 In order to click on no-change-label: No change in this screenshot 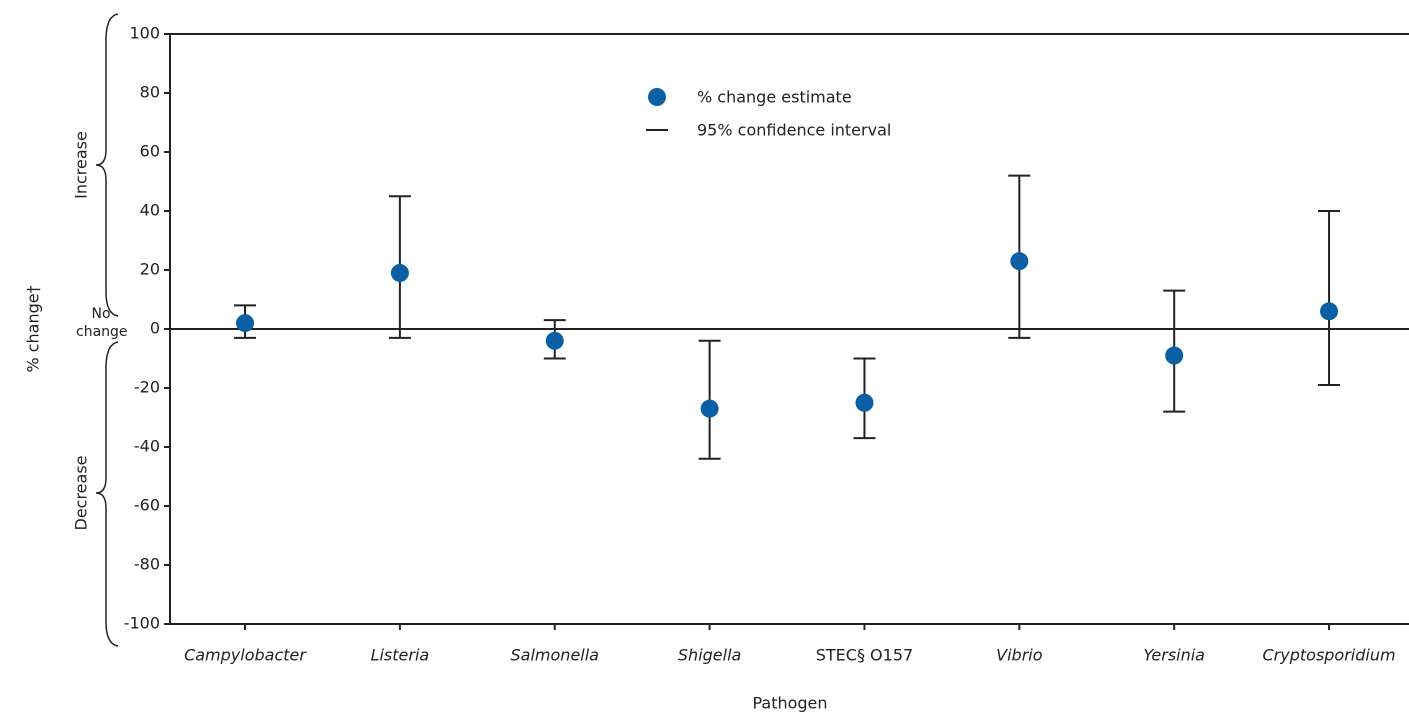, I will do `click(102, 323)`.